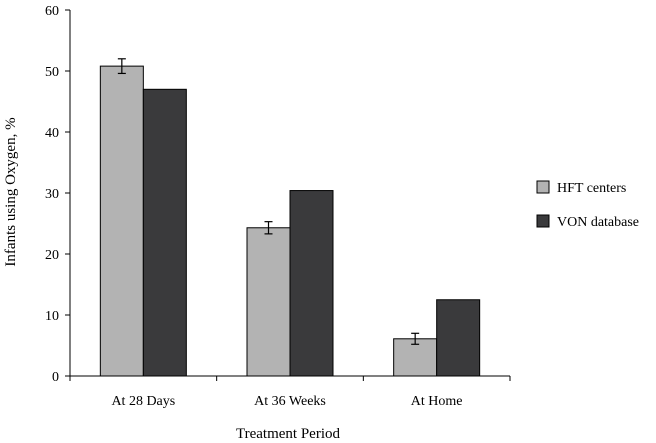  Describe the element at coordinates (143, 401) in the screenshot. I see `x-tick-label-at-28-days: At 28 Days` at that location.